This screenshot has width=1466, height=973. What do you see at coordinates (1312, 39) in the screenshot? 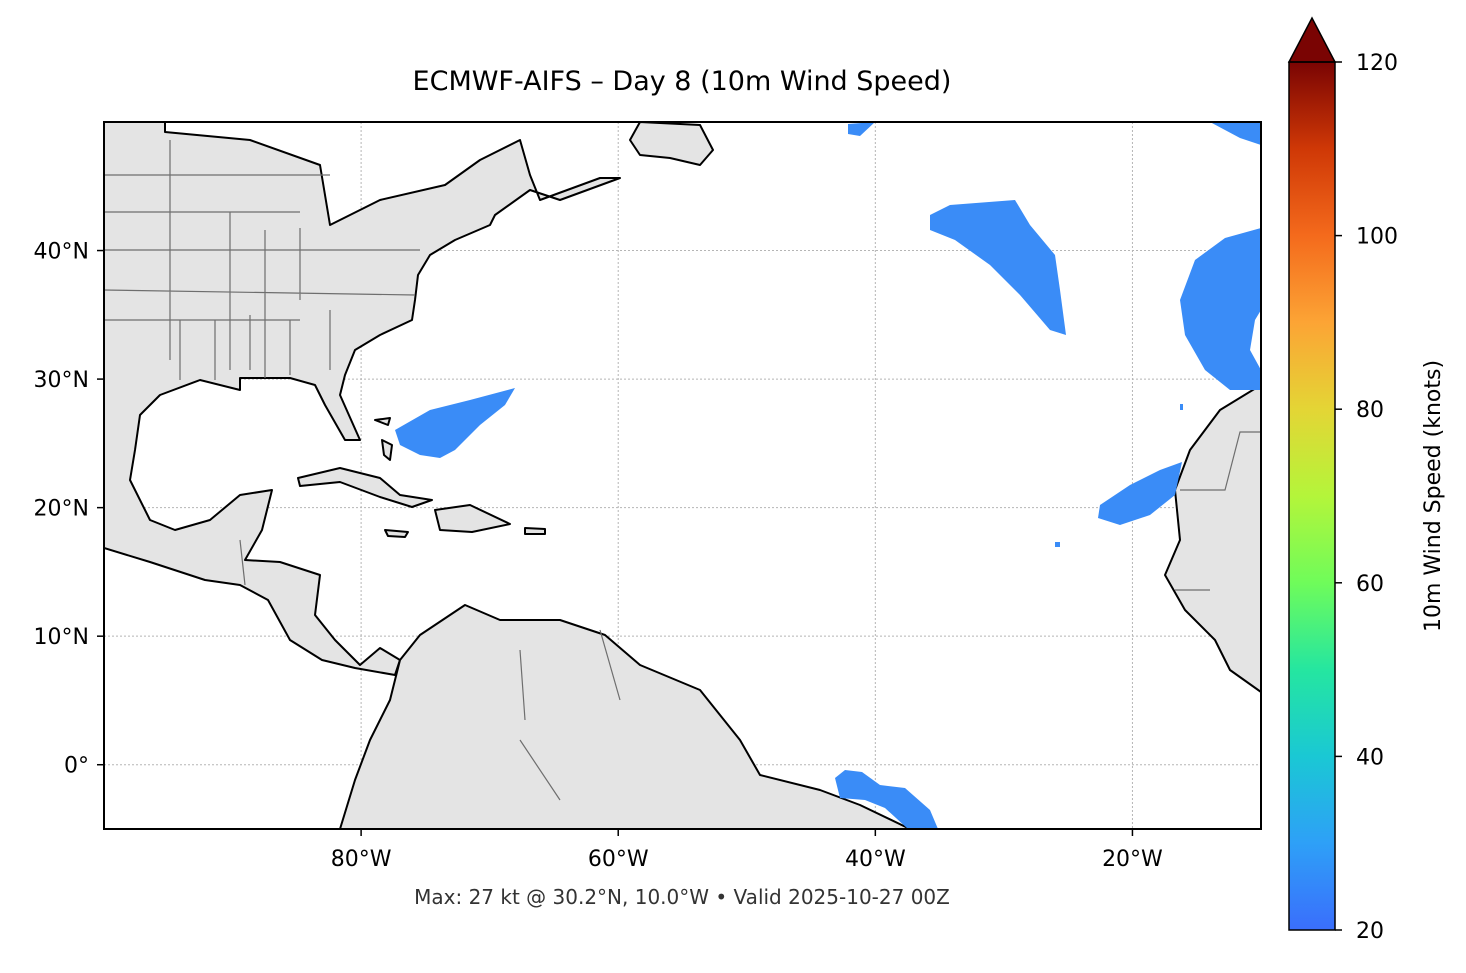
I see `colorbar-extend` at bounding box center [1312, 39].